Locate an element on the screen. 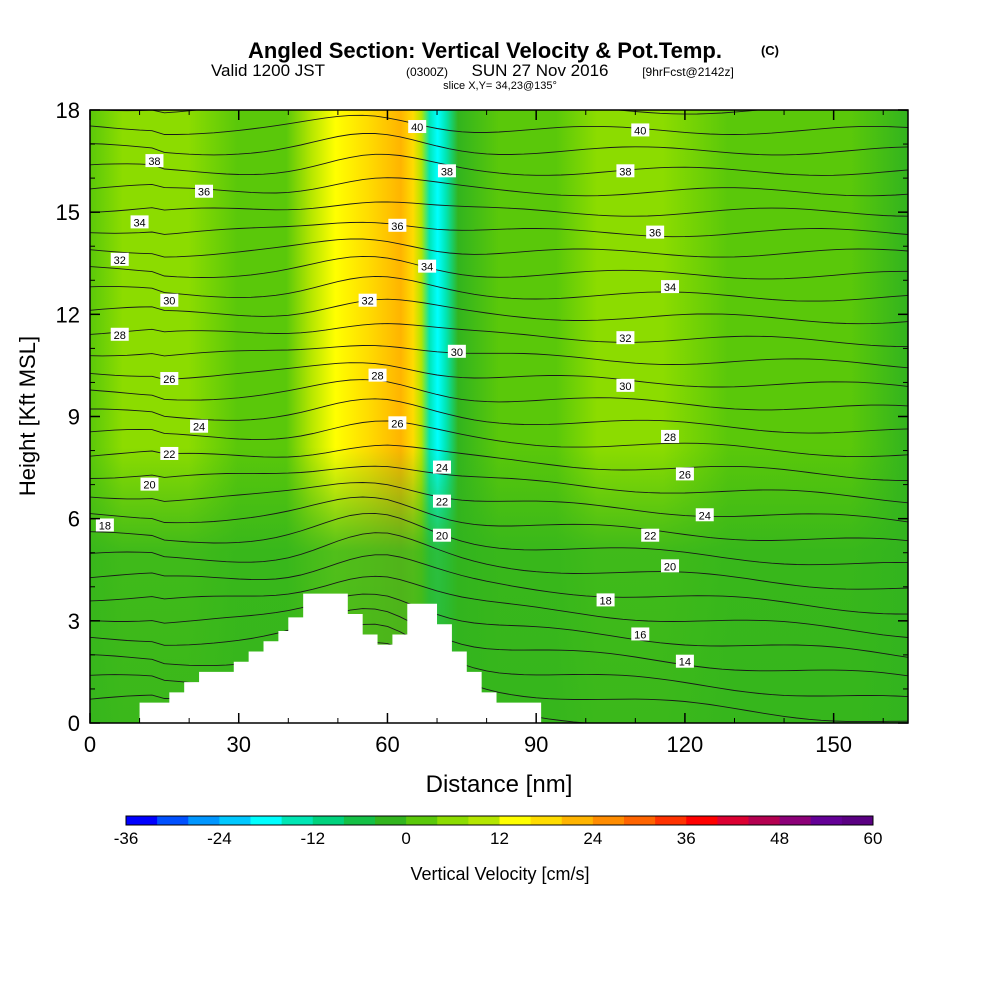 The height and width of the screenshot is (1000, 1000). forecast-tag: [9hrFcst@2142z] is located at coordinates (688, 72).